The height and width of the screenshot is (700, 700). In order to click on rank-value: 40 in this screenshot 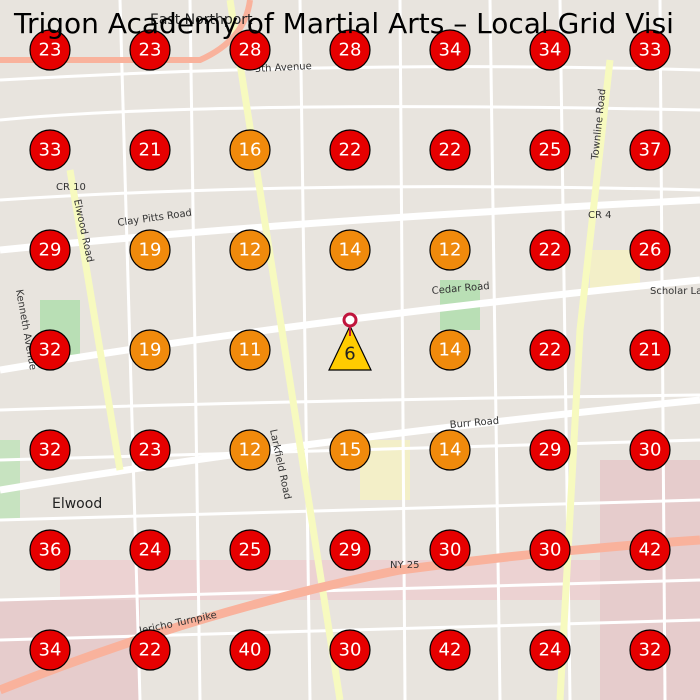, I will do `click(250, 650)`.